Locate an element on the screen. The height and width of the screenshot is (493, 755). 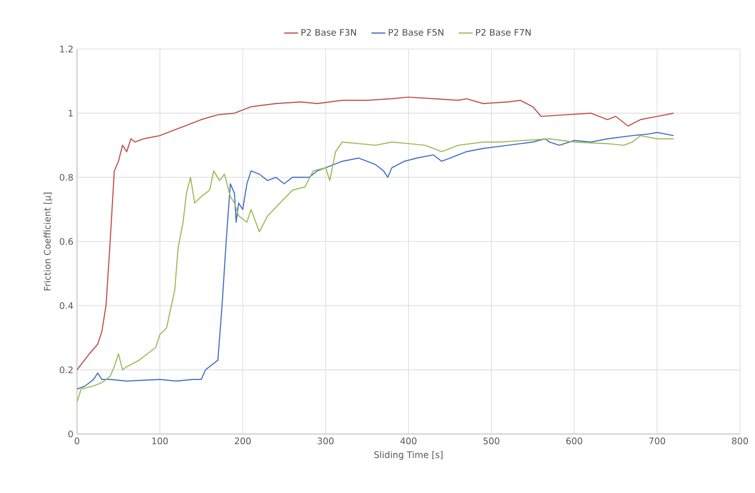
x-tick-label: 300 is located at coordinates (326, 441).